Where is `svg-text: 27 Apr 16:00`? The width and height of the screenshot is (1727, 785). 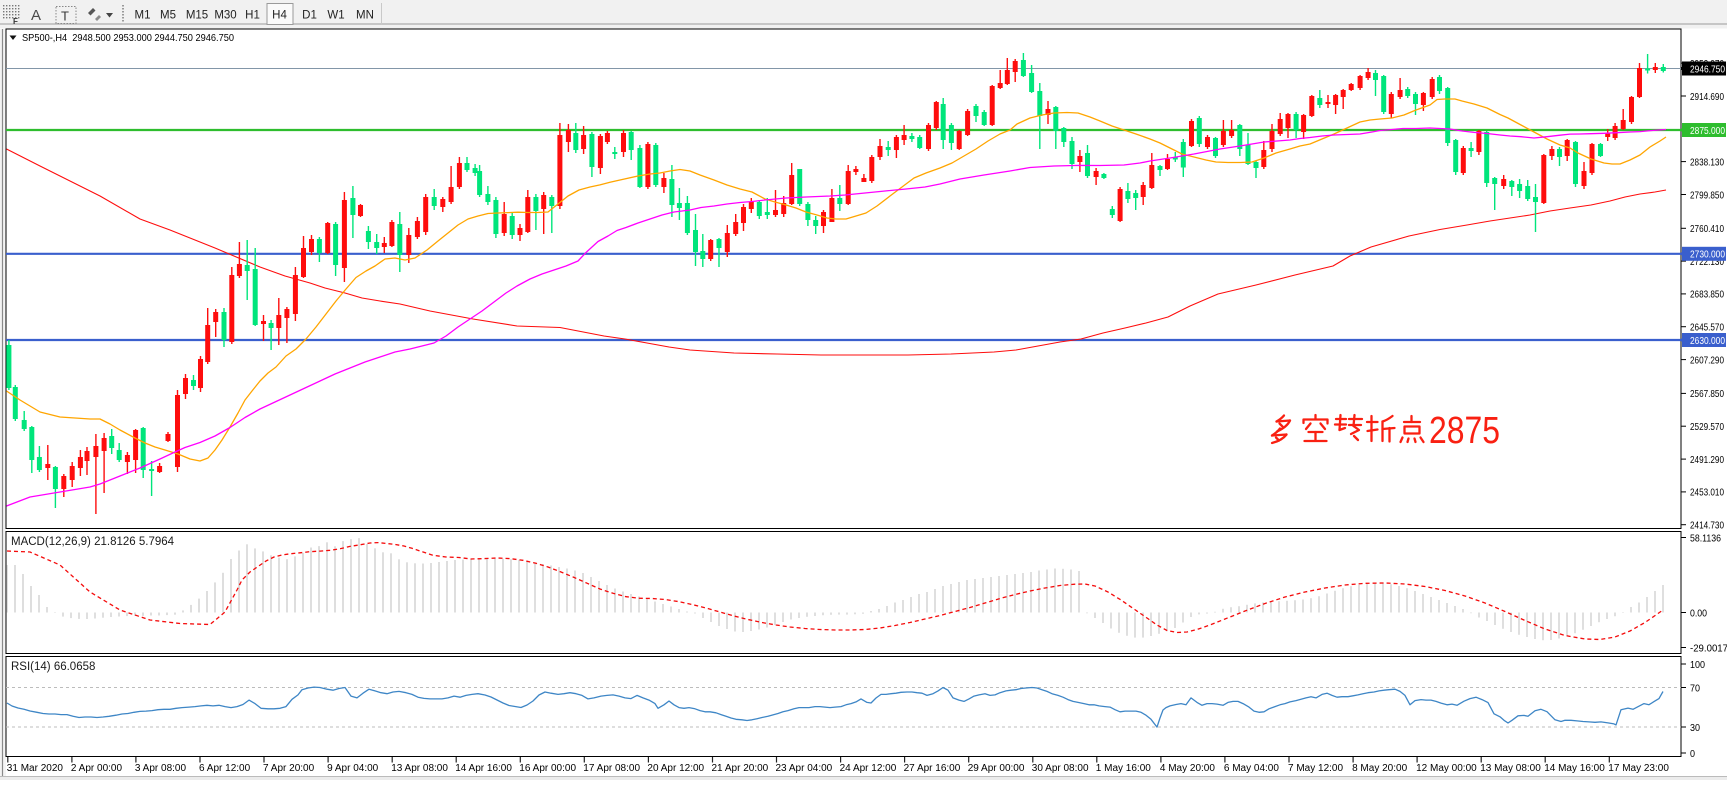
svg-text: 27 Apr 16:00 is located at coordinates (932, 768).